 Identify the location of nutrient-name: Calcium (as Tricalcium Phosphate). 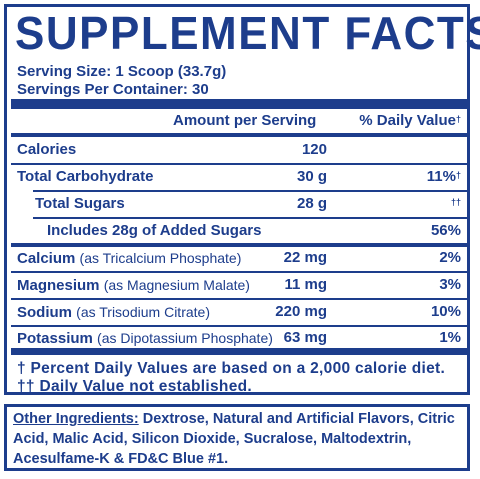
(129, 258).